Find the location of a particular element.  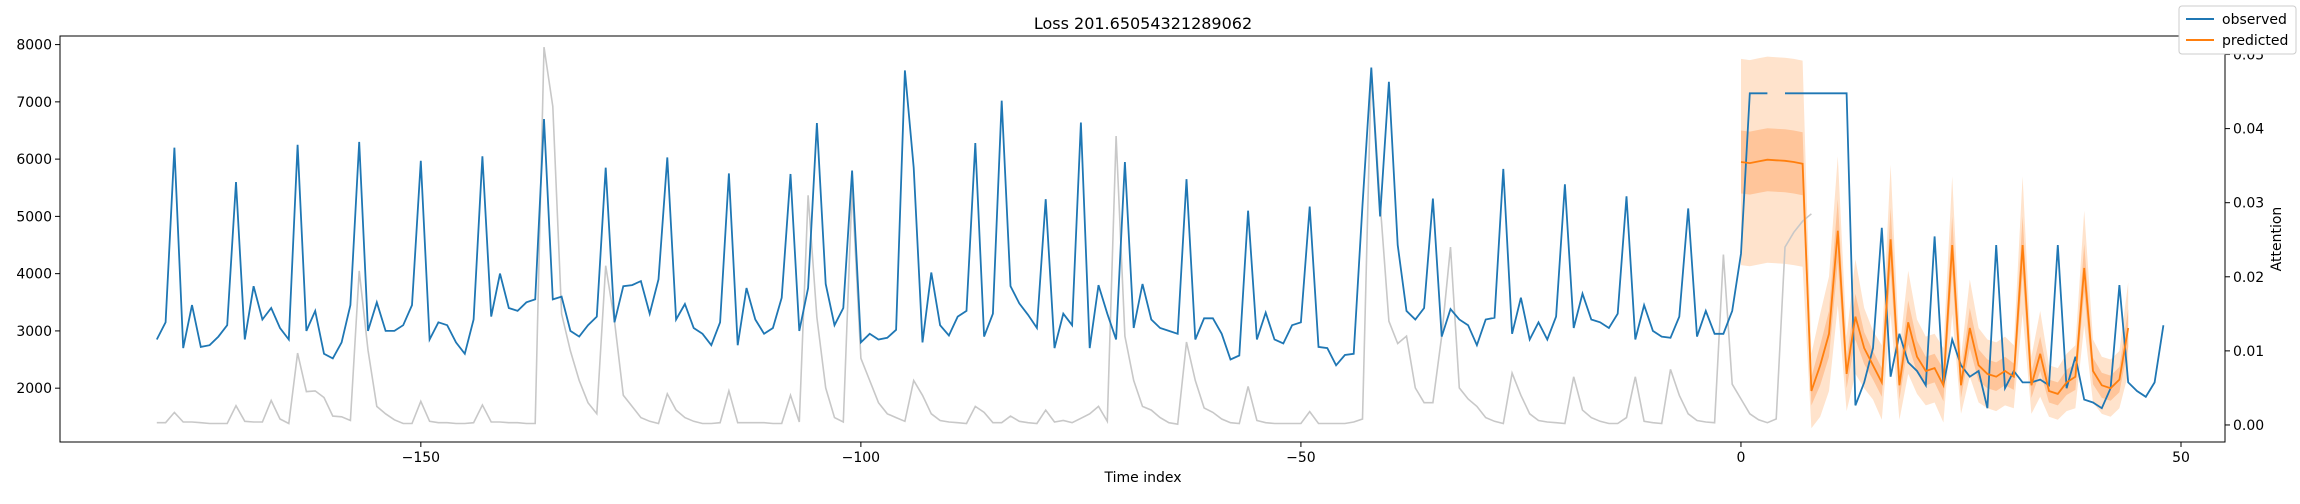

y-axis-left: 2000 3000 4000 5000 6000 7000 8000 is located at coordinates (38, 217).